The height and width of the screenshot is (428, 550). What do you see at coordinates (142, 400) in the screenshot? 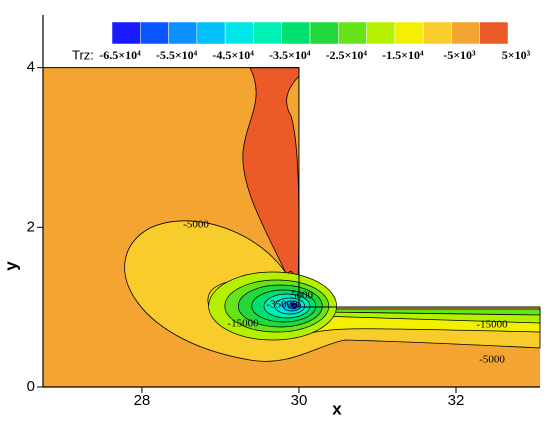
I see `x-tick-label: 28` at bounding box center [142, 400].